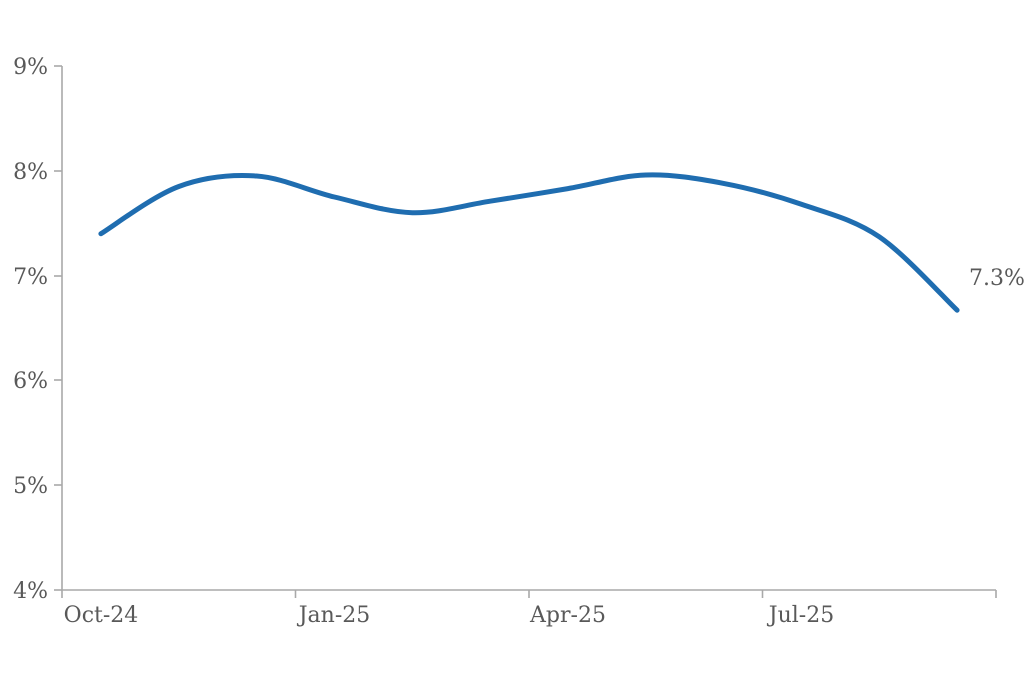  I want to click on x-tick-label: Apr-25, so click(567, 615).